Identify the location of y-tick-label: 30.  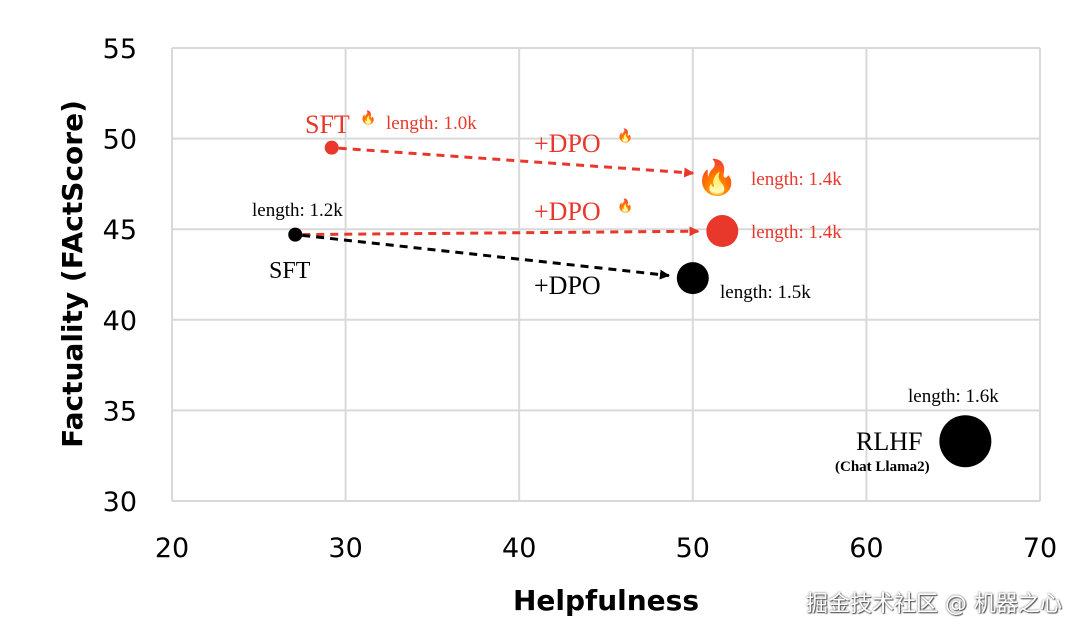
(120, 502).